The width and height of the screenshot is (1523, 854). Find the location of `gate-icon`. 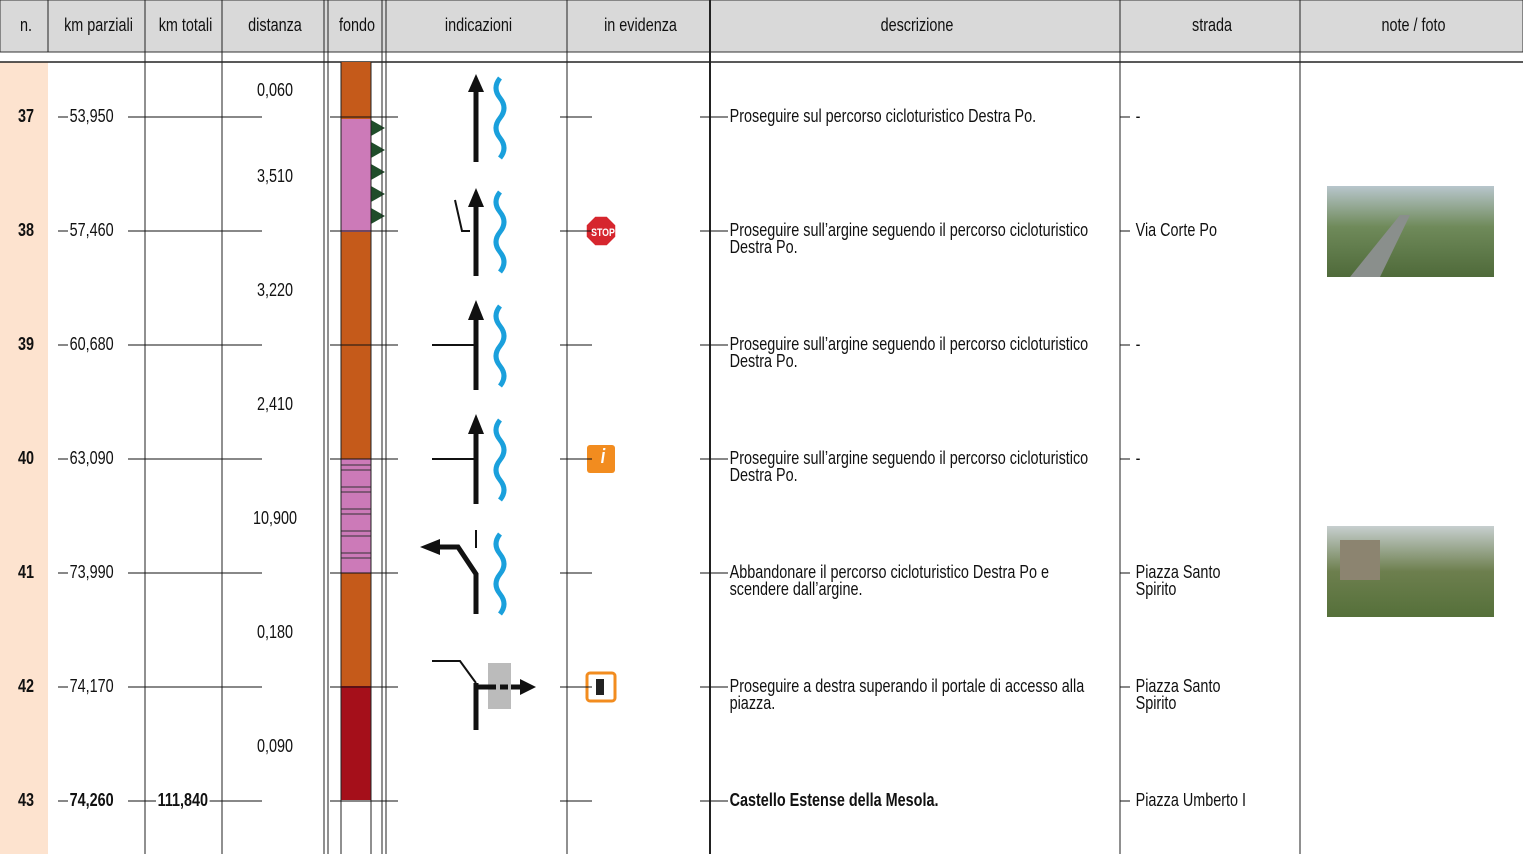

gate-icon is located at coordinates (499, 686).